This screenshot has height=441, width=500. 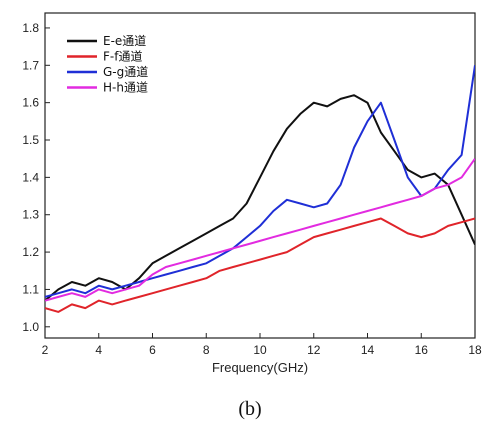 What do you see at coordinates (152, 350) in the screenshot?
I see `x-tick-label: 6` at bounding box center [152, 350].